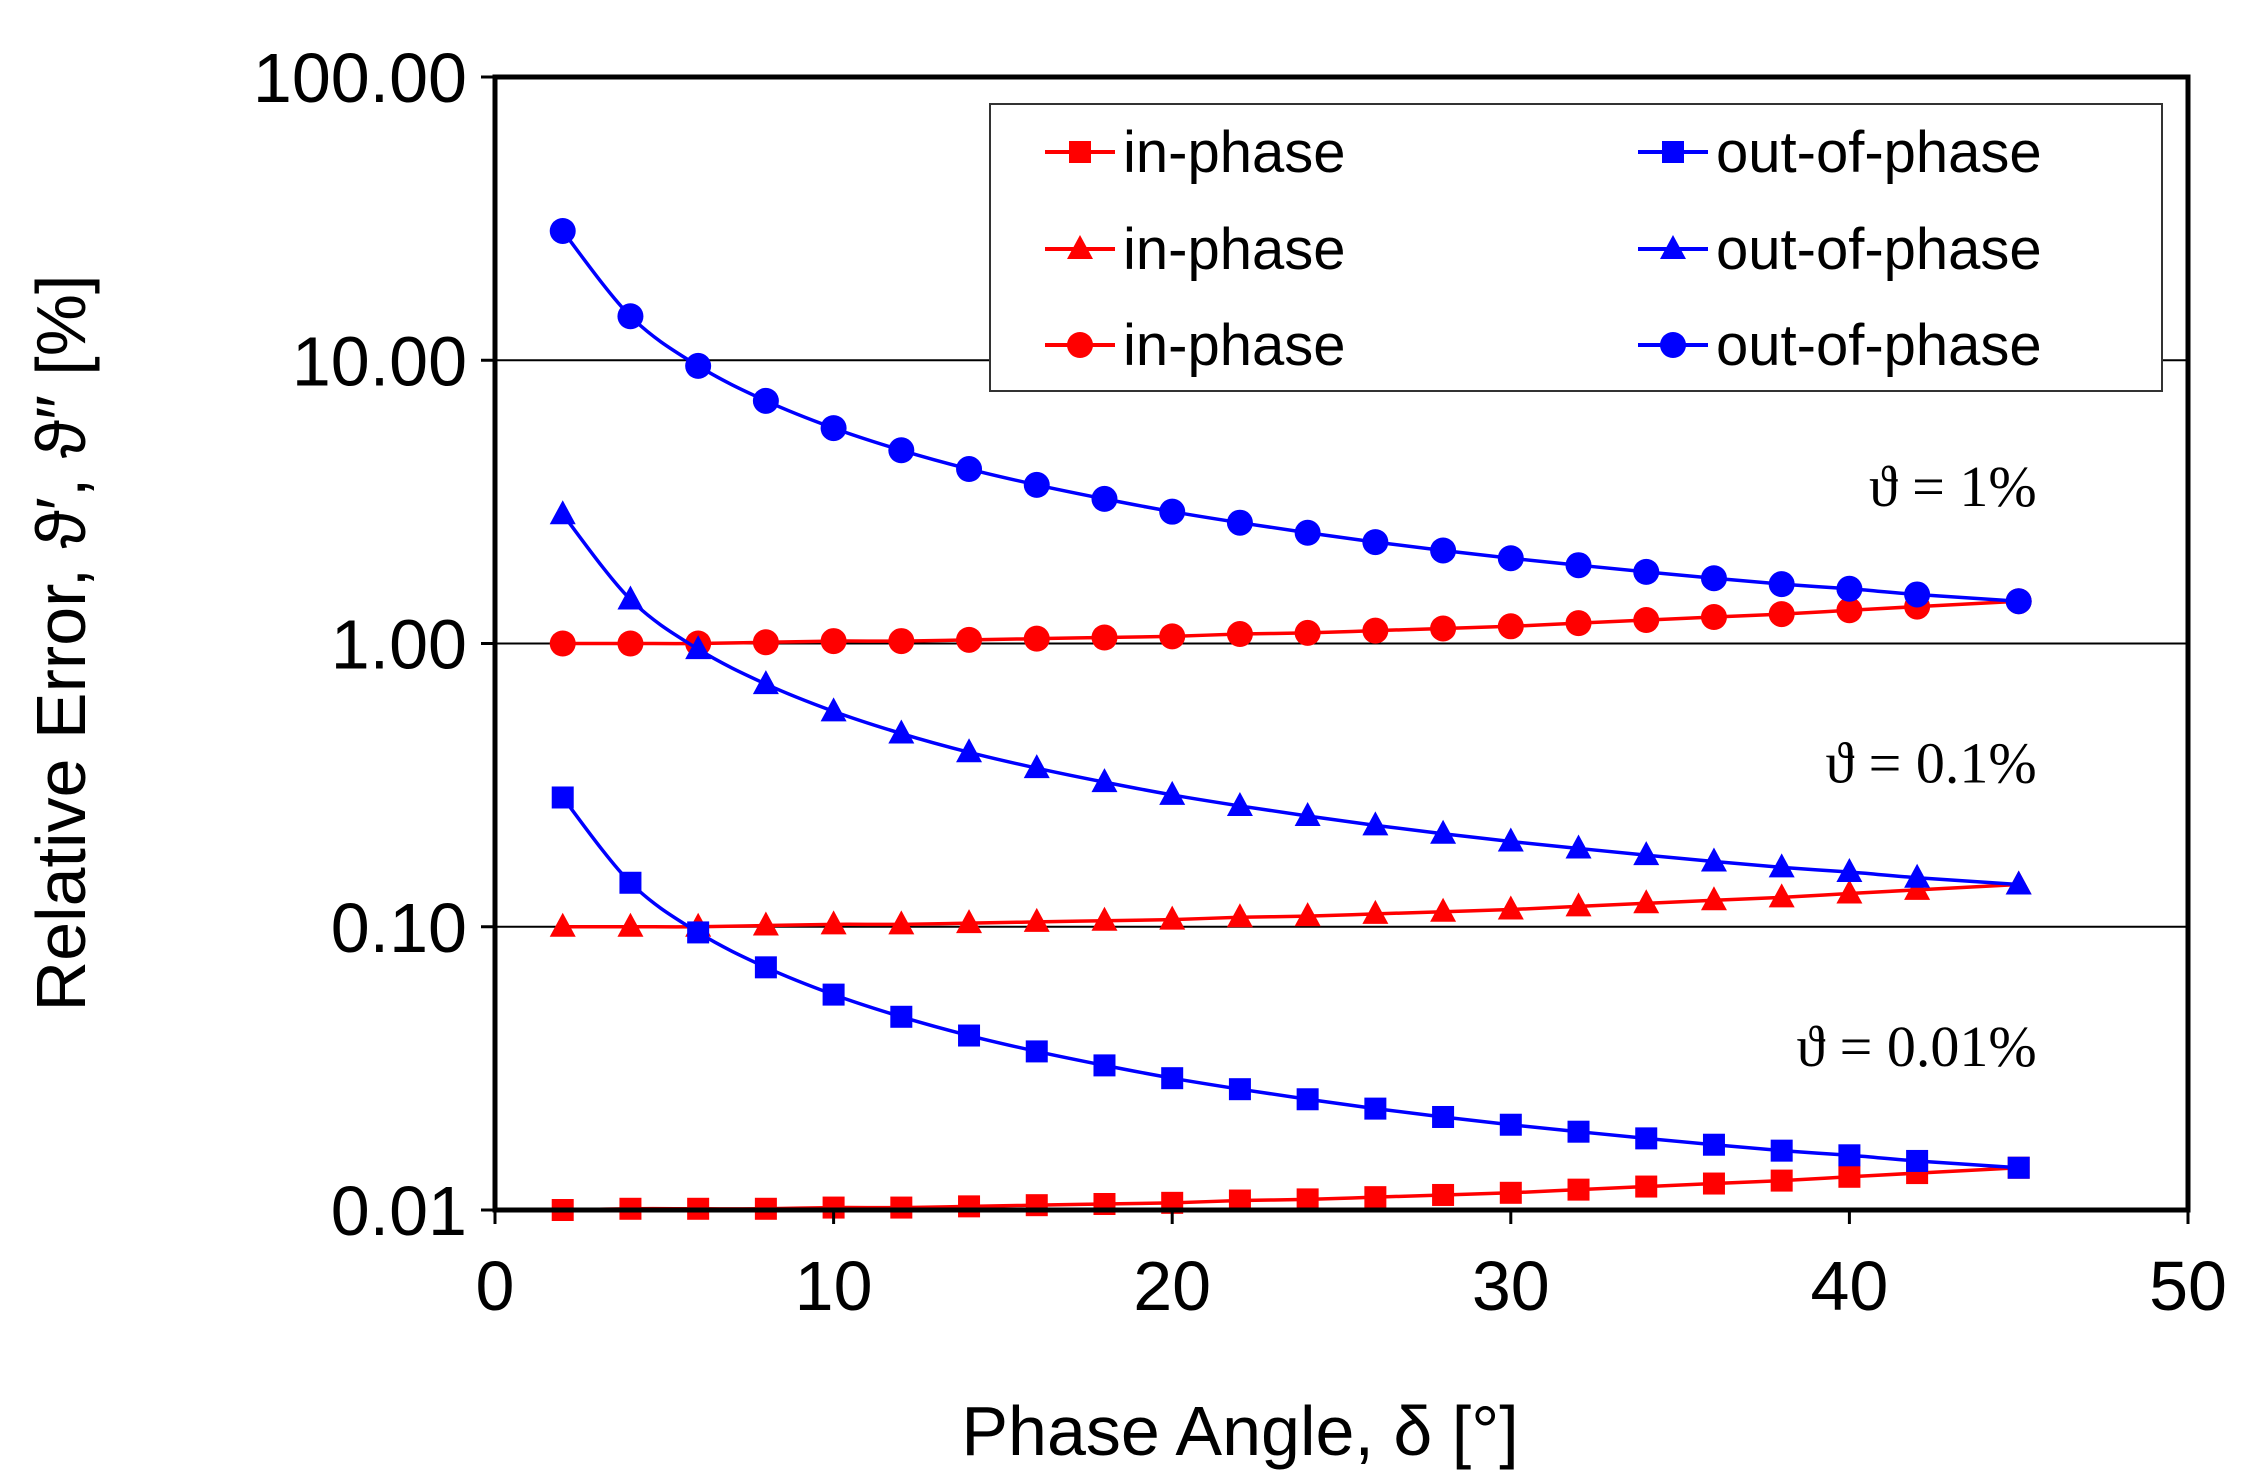 This screenshot has width=2262, height=1481. I want to click on x-tick-label: 20, so click(1172, 1286).